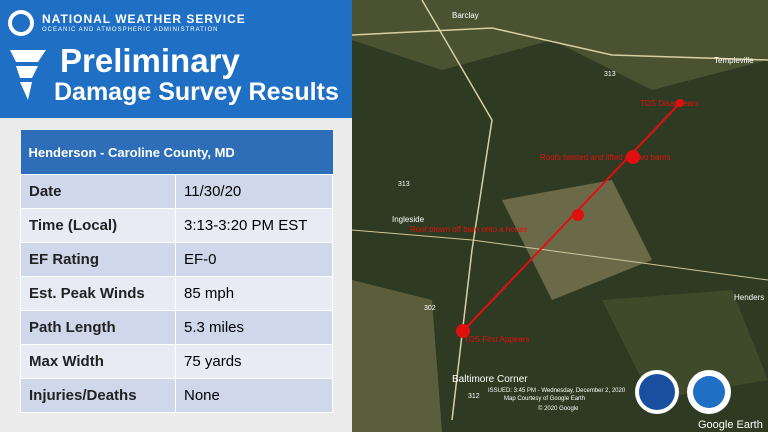 This screenshot has height=432, width=768. What do you see at coordinates (254, 293) in the screenshot?
I see `cell-value: 85 mph` at bounding box center [254, 293].